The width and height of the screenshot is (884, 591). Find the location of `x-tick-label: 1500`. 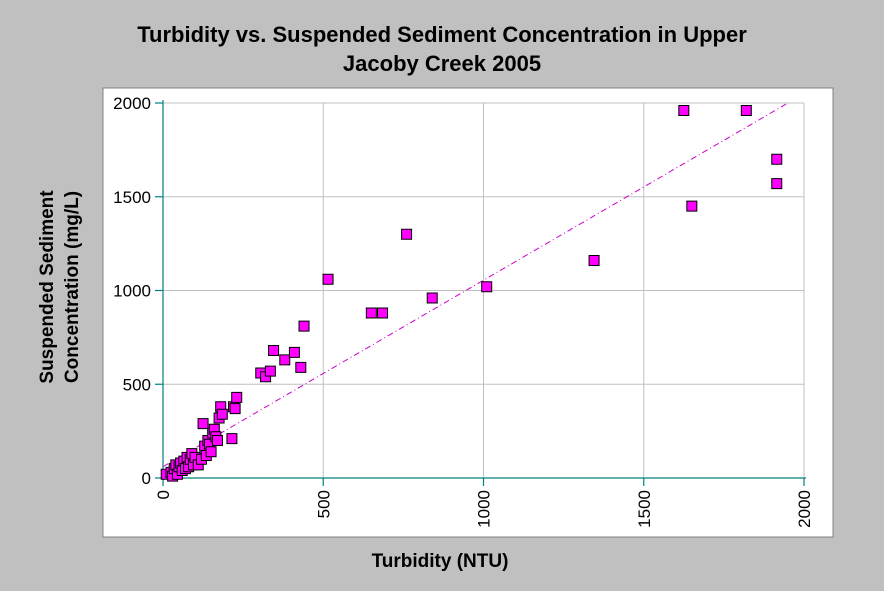

x-tick-label: 1500 is located at coordinates (644, 509).